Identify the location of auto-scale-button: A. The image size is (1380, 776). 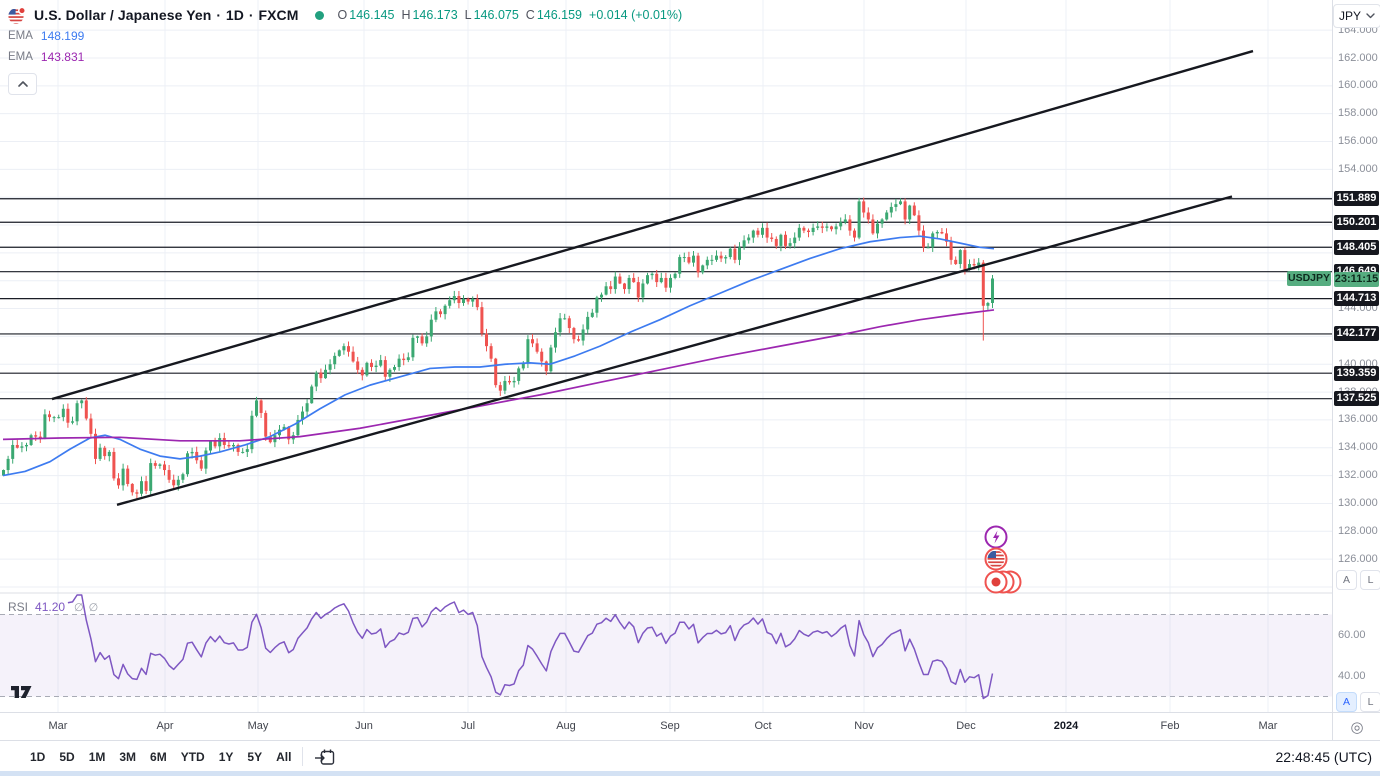
(1346, 580).